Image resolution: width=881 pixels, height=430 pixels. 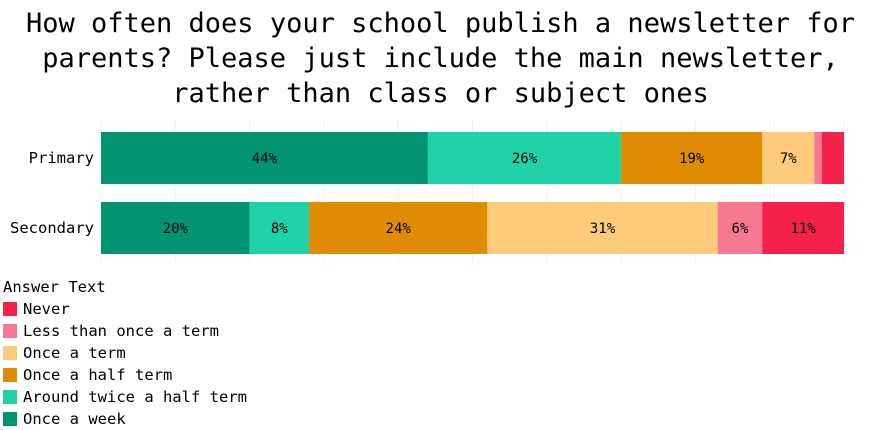 I want to click on data-label: 7%, so click(x=788, y=159).